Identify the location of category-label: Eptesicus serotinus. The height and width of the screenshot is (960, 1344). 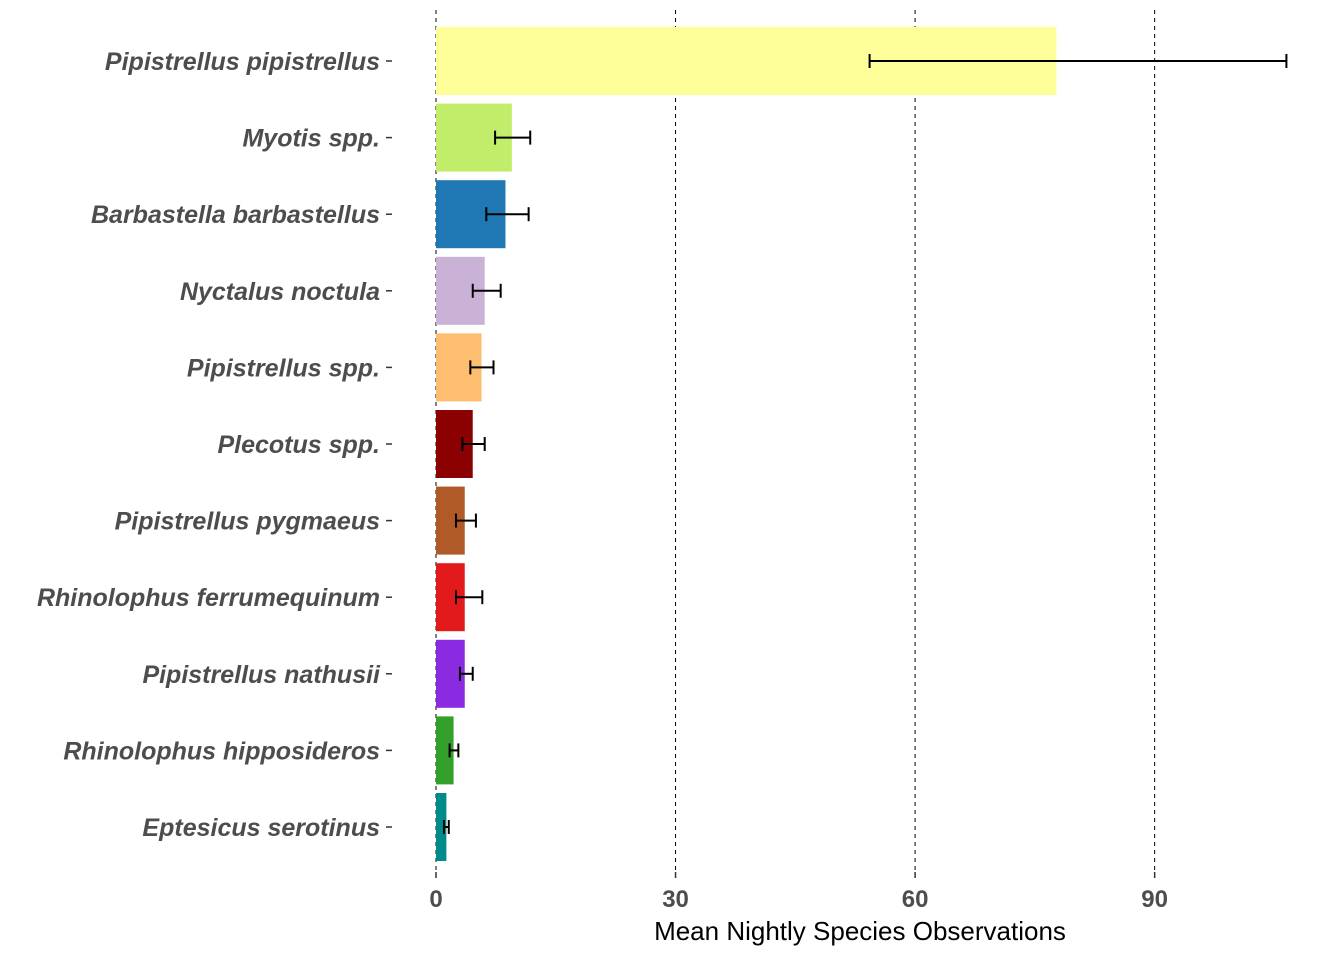
(261, 828).